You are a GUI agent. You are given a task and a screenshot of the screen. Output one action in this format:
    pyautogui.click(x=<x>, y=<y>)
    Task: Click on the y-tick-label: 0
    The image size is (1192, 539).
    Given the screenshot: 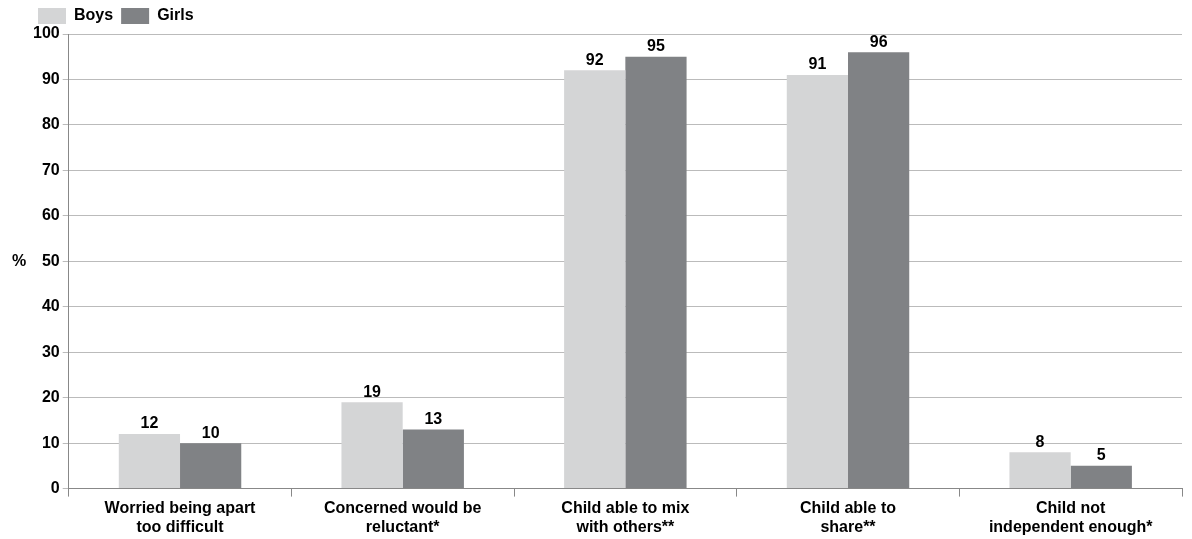 What is the action you would take?
    pyautogui.click(x=55, y=488)
    